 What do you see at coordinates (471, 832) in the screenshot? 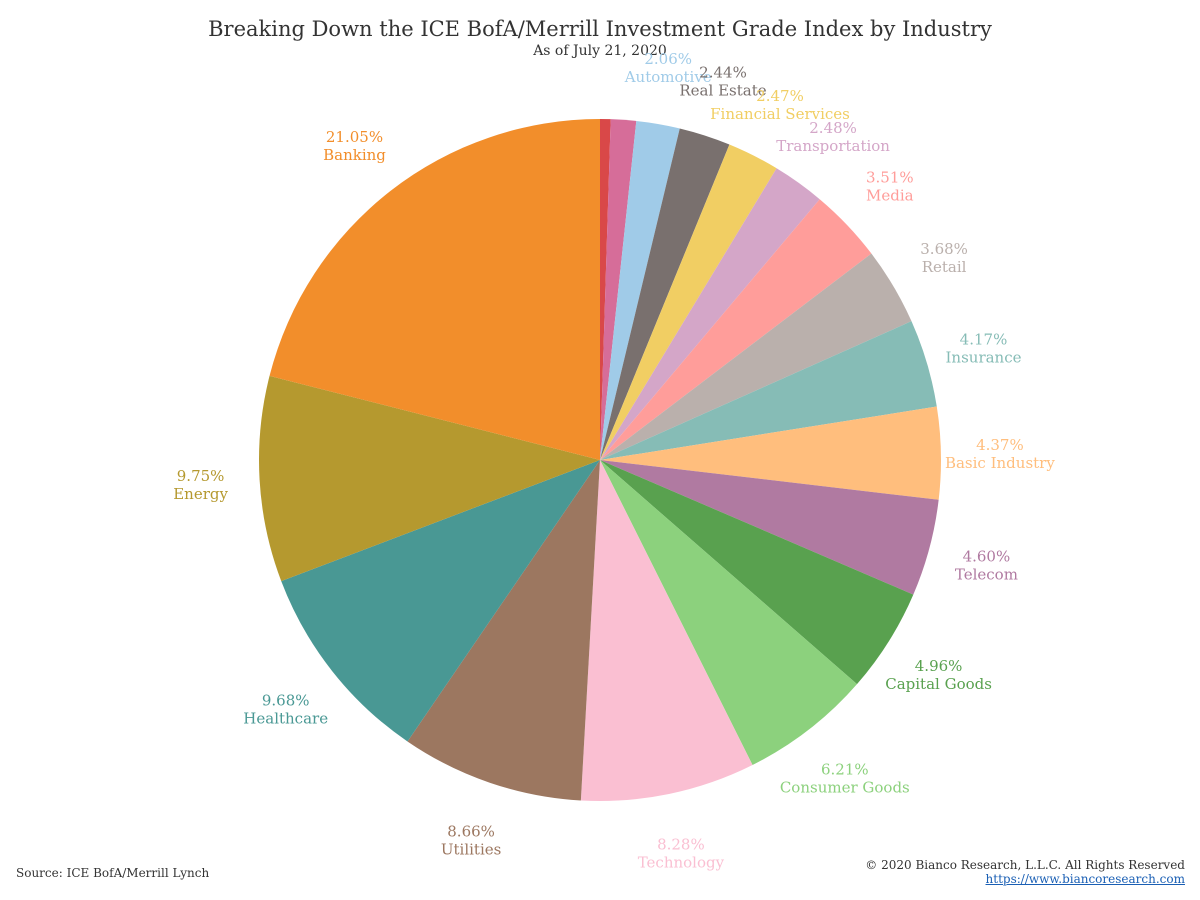
I see `slice-value-label-utilities: 8.66%` at bounding box center [471, 832].